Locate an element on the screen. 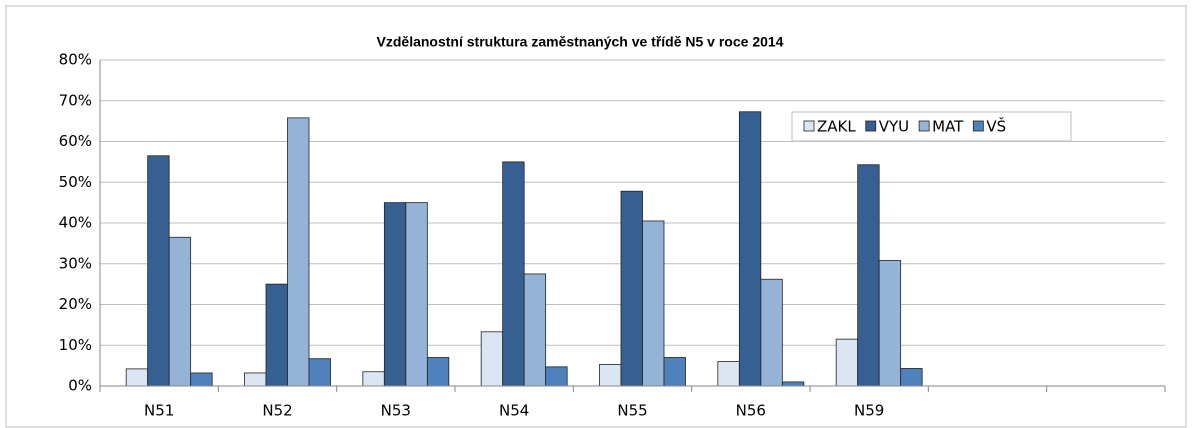  y-tick-label: 70% is located at coordinates (75, 100).